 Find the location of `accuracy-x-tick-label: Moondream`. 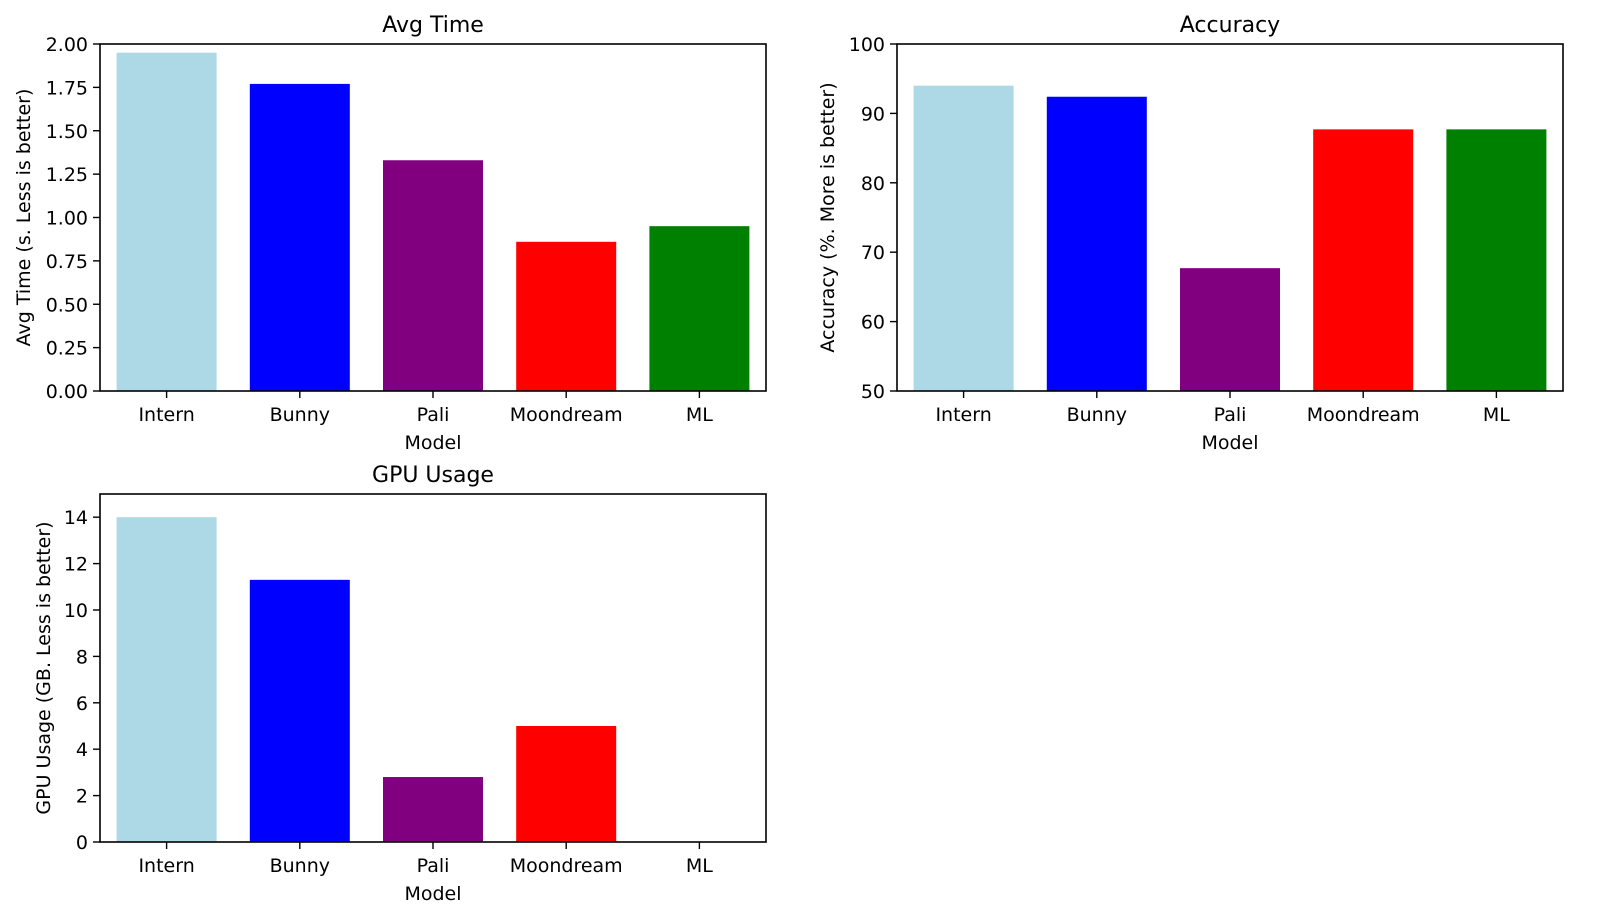

accuracy-x-tick-label: Moondream is located at coordinates (1363, 415).